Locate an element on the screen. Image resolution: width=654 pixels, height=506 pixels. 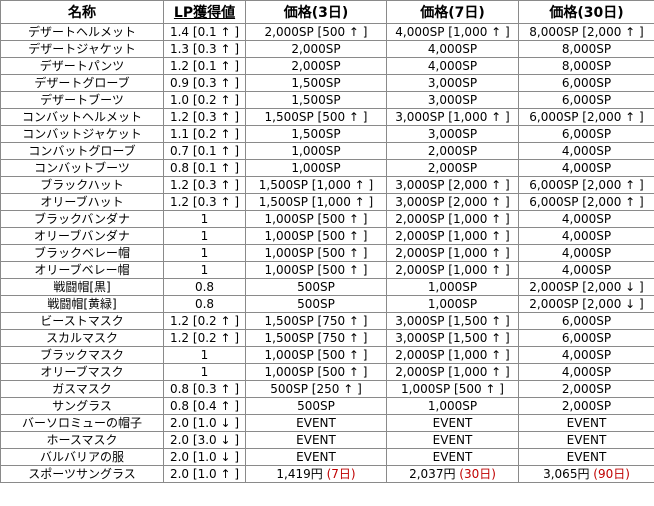
cell-name: バーソロミューの帽子 is located at coordinates (82, 423).